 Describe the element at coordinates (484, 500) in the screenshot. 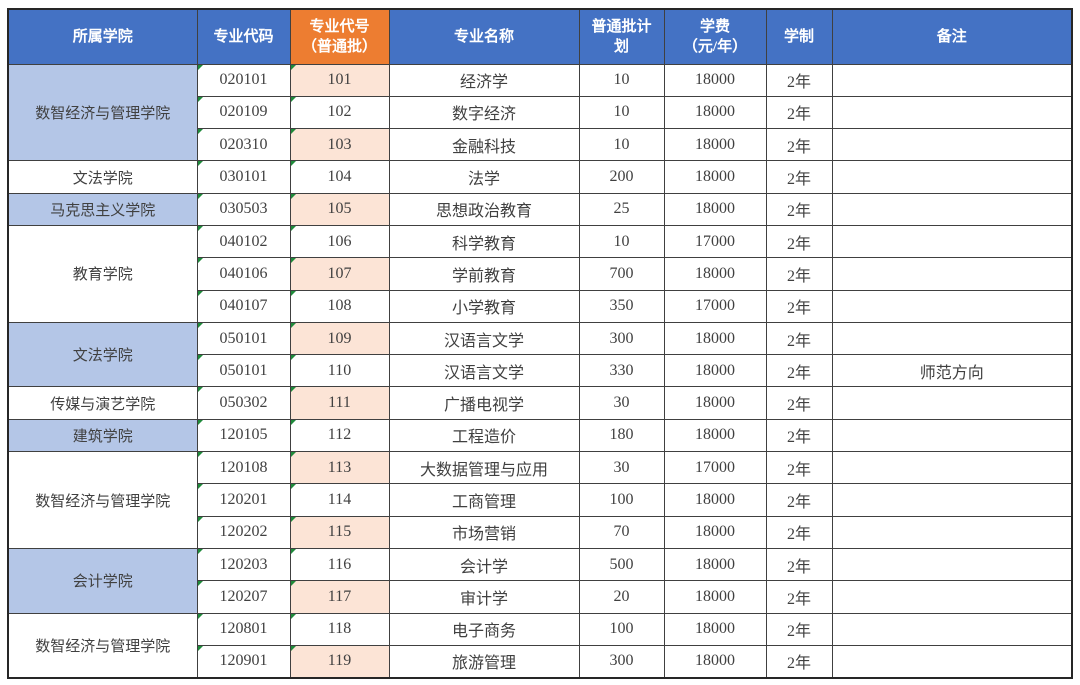

I see `cell-major-name: 工商管理` at that location.